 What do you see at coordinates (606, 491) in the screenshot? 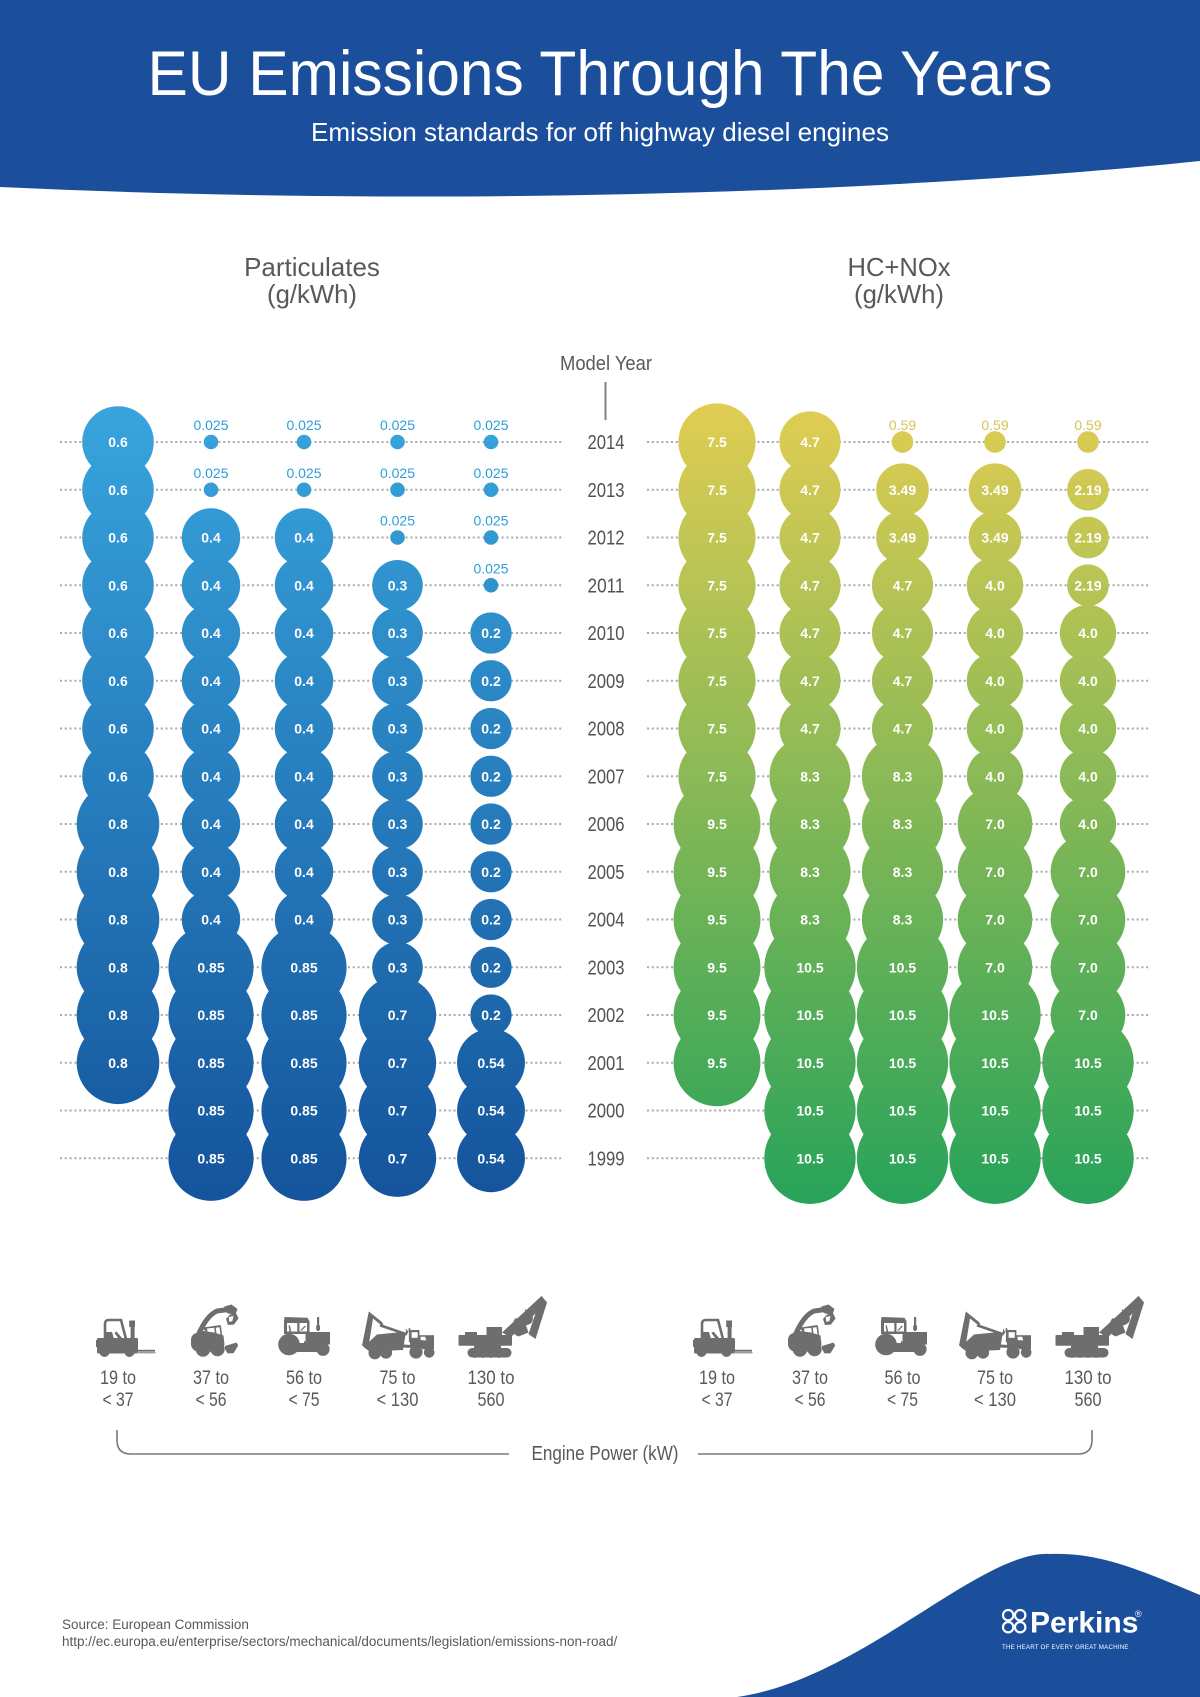
I see `svg-text: 2013` at bounding box center [606, 491].